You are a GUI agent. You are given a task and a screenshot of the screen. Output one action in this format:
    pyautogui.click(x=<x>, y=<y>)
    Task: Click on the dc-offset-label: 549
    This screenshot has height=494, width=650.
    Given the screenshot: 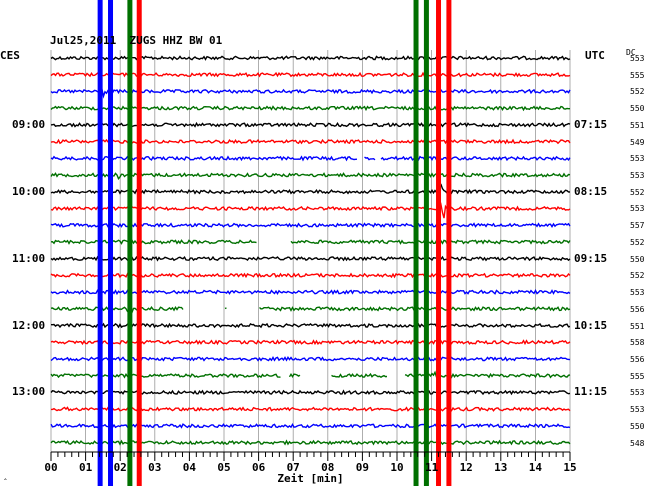 What is the action you would take?
    pyautogui.click(x=637, y=142)
    